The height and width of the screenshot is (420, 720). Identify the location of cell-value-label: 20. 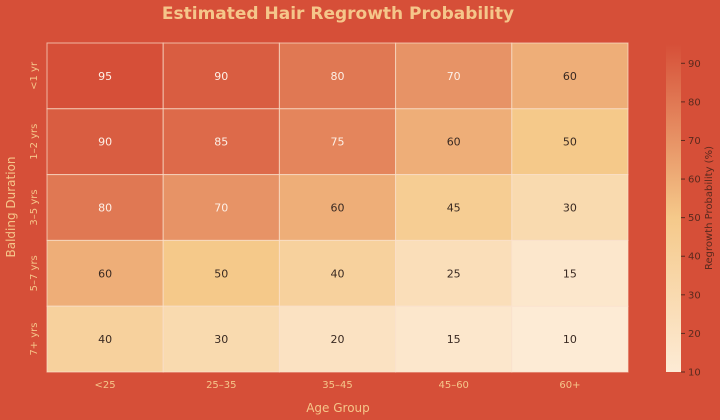
(338, 339).